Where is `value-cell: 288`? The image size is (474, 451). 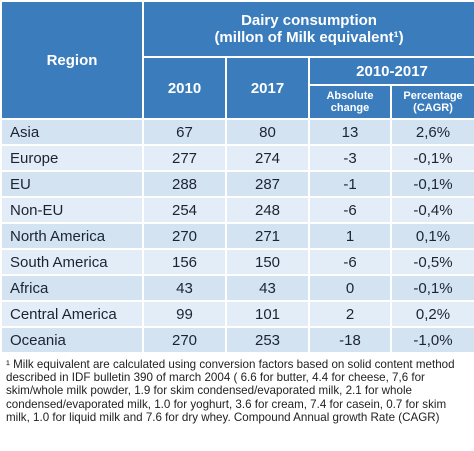
value-cell: 288 is located at coordinates (184, 184).